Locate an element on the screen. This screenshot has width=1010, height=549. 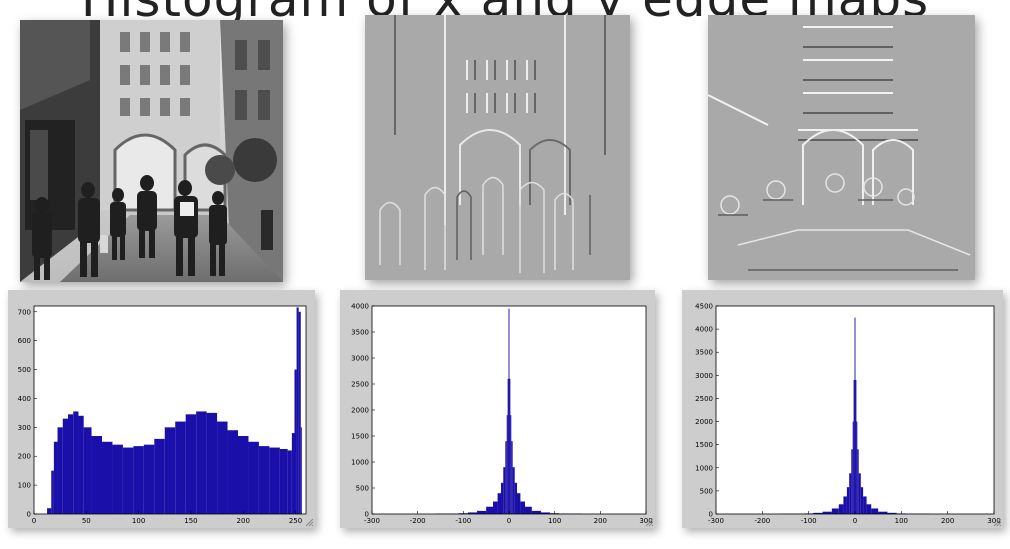
y-tick-label: 200 is located at coordinates (24, 457).